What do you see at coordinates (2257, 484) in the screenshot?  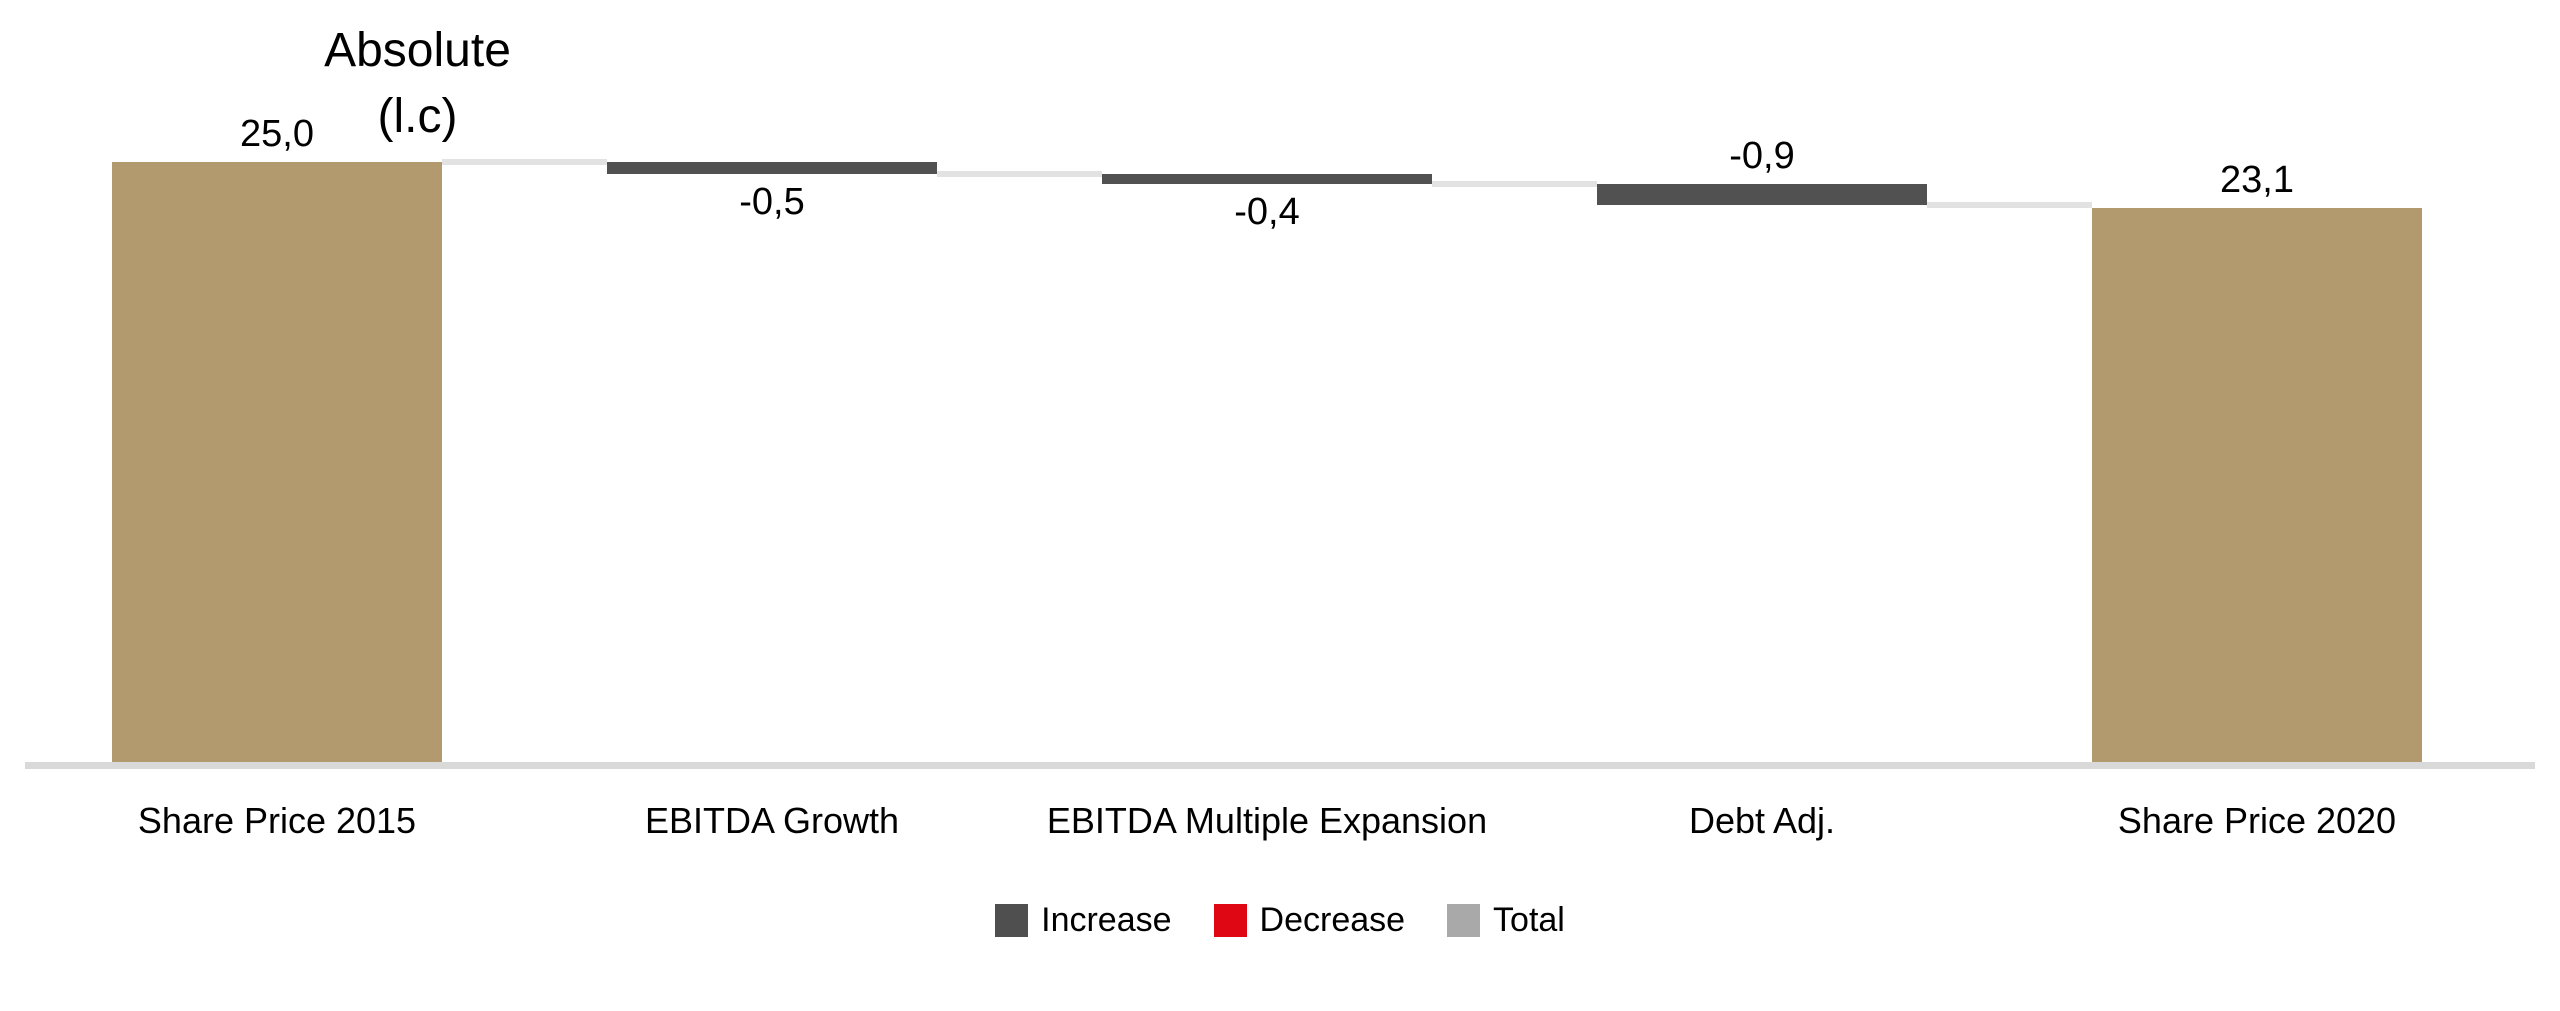 I see `bar-share-price-2020` at bounding box center [2257, 484].